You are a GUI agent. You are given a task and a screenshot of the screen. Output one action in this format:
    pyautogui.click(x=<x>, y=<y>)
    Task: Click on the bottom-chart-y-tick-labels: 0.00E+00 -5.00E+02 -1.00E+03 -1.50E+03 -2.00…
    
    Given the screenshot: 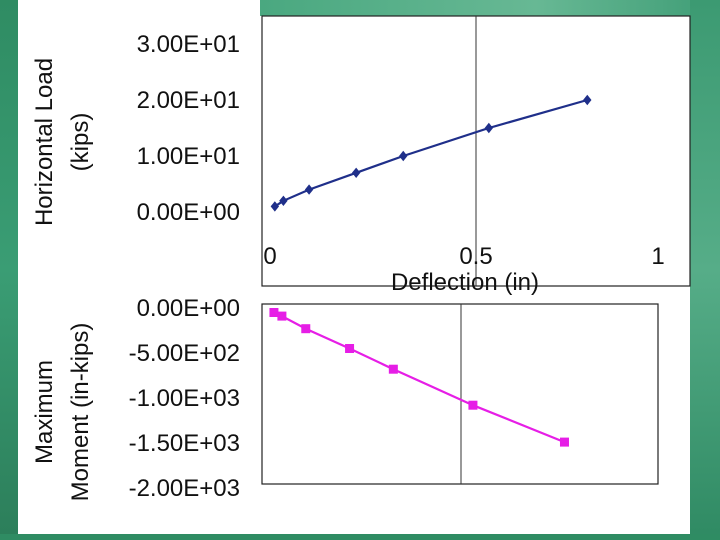 What is the action you would take?
    pyautogui.click(x=184, y=398)
    